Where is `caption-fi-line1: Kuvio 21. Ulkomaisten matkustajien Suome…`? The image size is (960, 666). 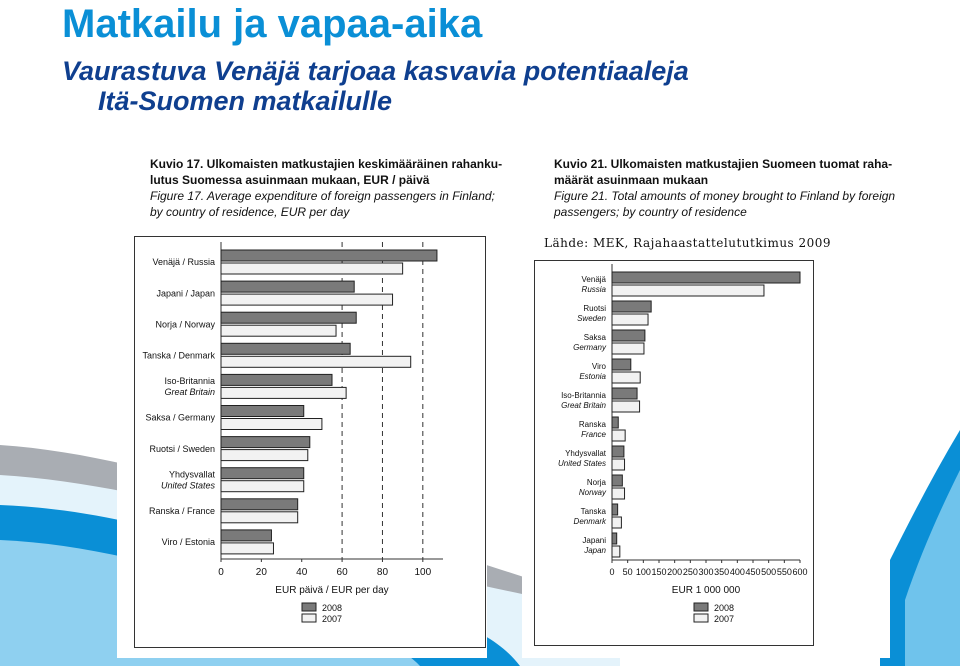 caption-fi-line1: Kuvio 21. Ulkomaisten matkustajien Suome… is located at coordinates (723, 164).